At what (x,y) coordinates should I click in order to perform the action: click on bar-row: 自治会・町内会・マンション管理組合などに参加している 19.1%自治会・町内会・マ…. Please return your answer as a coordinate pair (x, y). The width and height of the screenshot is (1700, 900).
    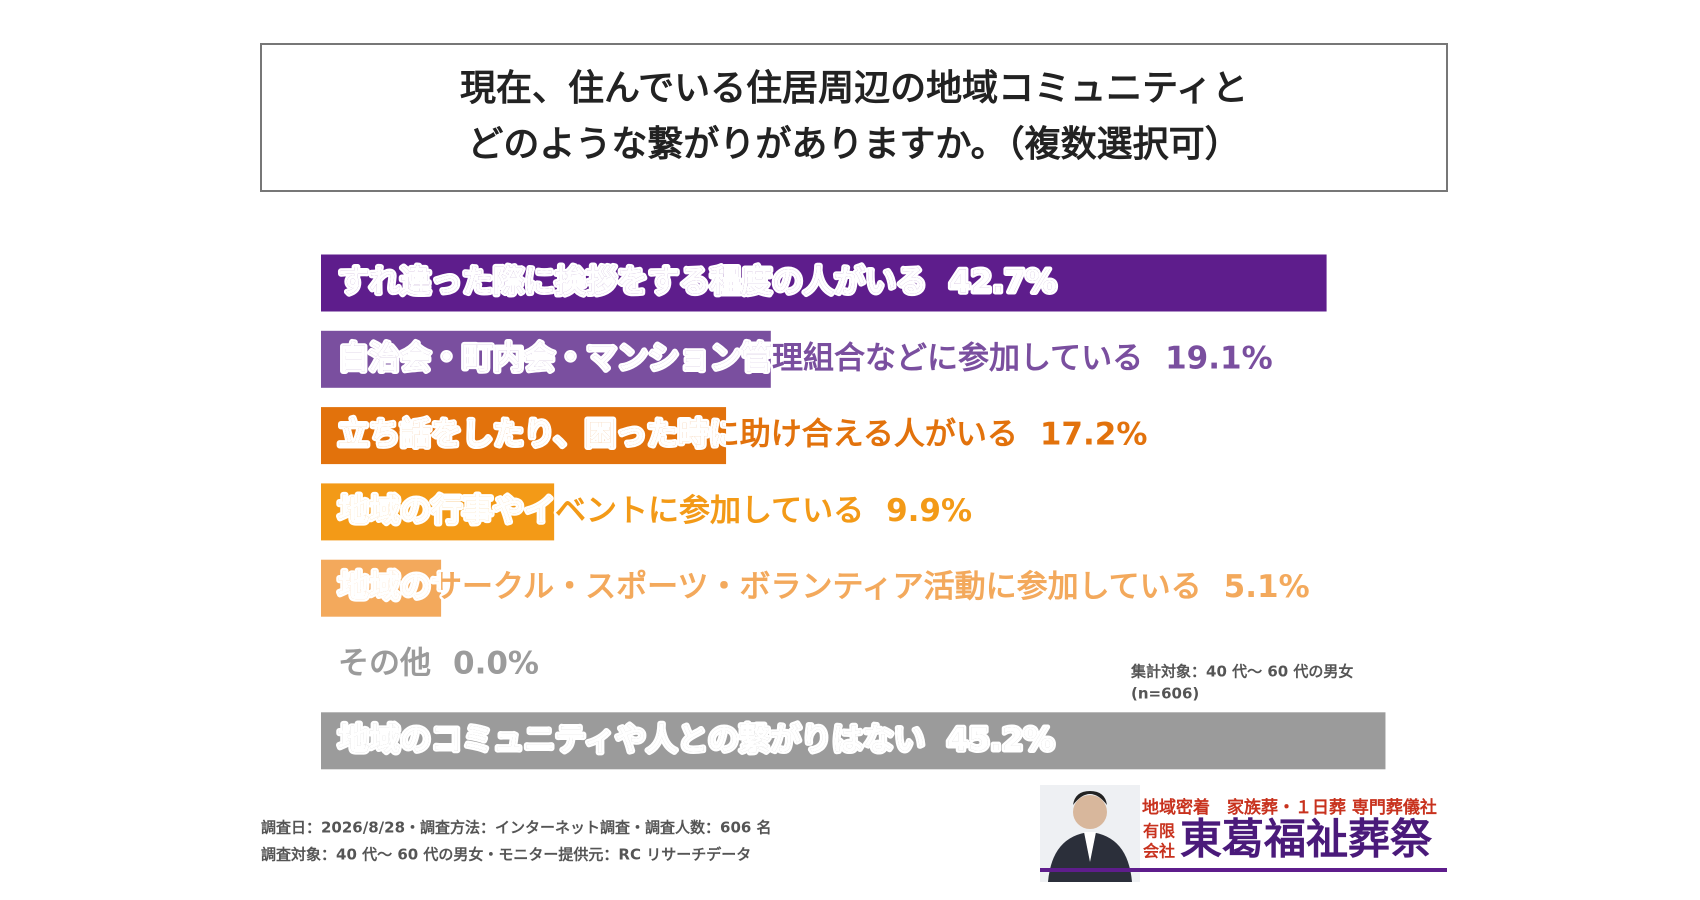
    Looking at the image, I should click on (798, 359).